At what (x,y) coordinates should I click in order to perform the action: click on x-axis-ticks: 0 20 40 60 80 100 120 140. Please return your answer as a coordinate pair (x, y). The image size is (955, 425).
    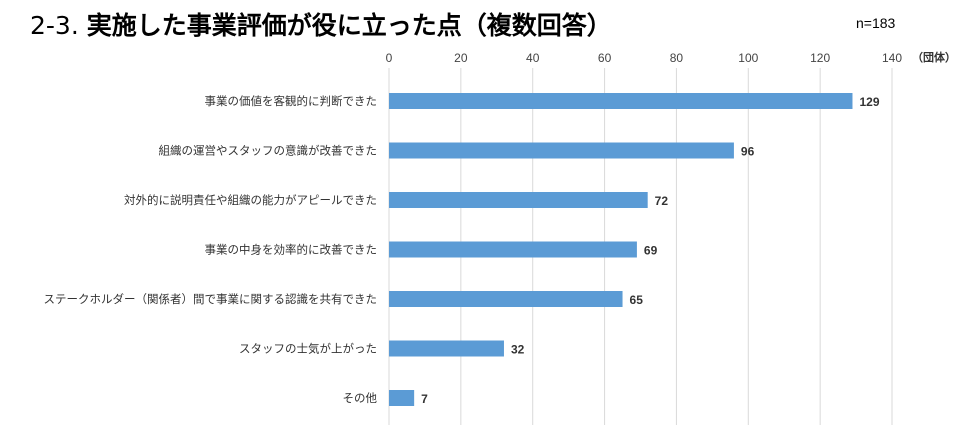
    Looking at the image, I should click on (644, 58).